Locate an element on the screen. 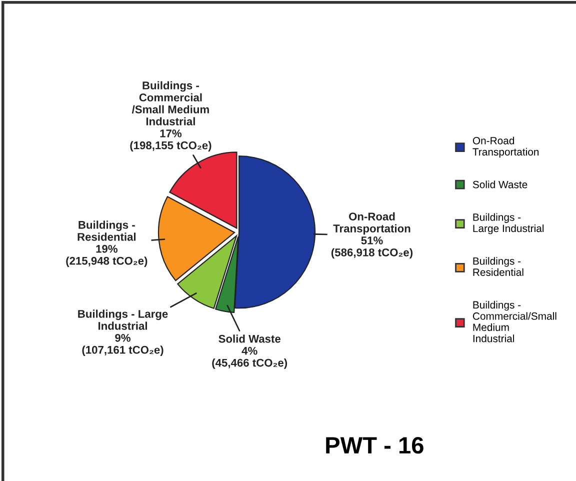 This screenshot has height=481, width=576. data-label: Buildings - Commercial /Small Medium Industrial 17% (198,155 tCO₂e) is located at coordinates (171, 116).